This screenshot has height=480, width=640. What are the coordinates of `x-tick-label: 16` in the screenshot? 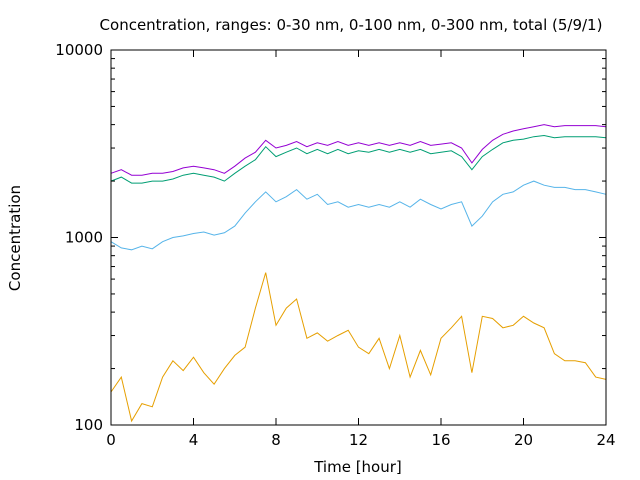 It's located at (440, 440).